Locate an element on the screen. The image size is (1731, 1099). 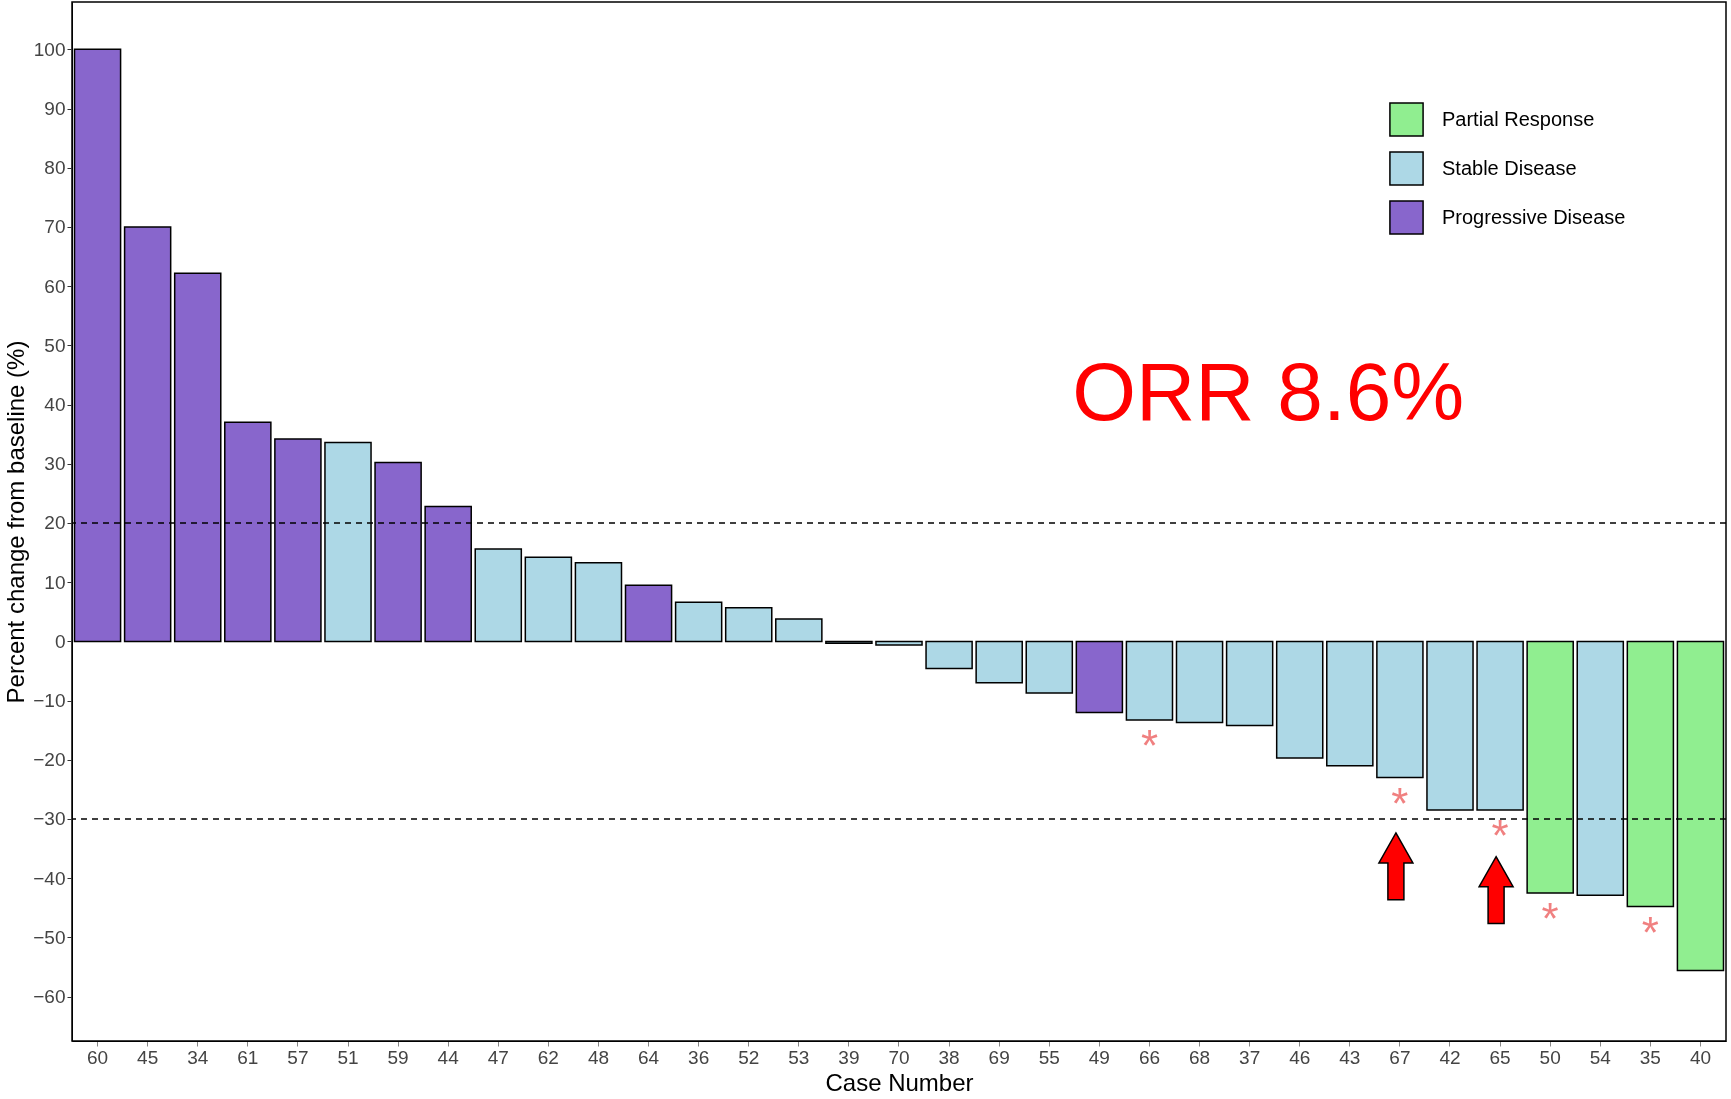
y-tick-label: −20 is located at coordinates (49, 760).